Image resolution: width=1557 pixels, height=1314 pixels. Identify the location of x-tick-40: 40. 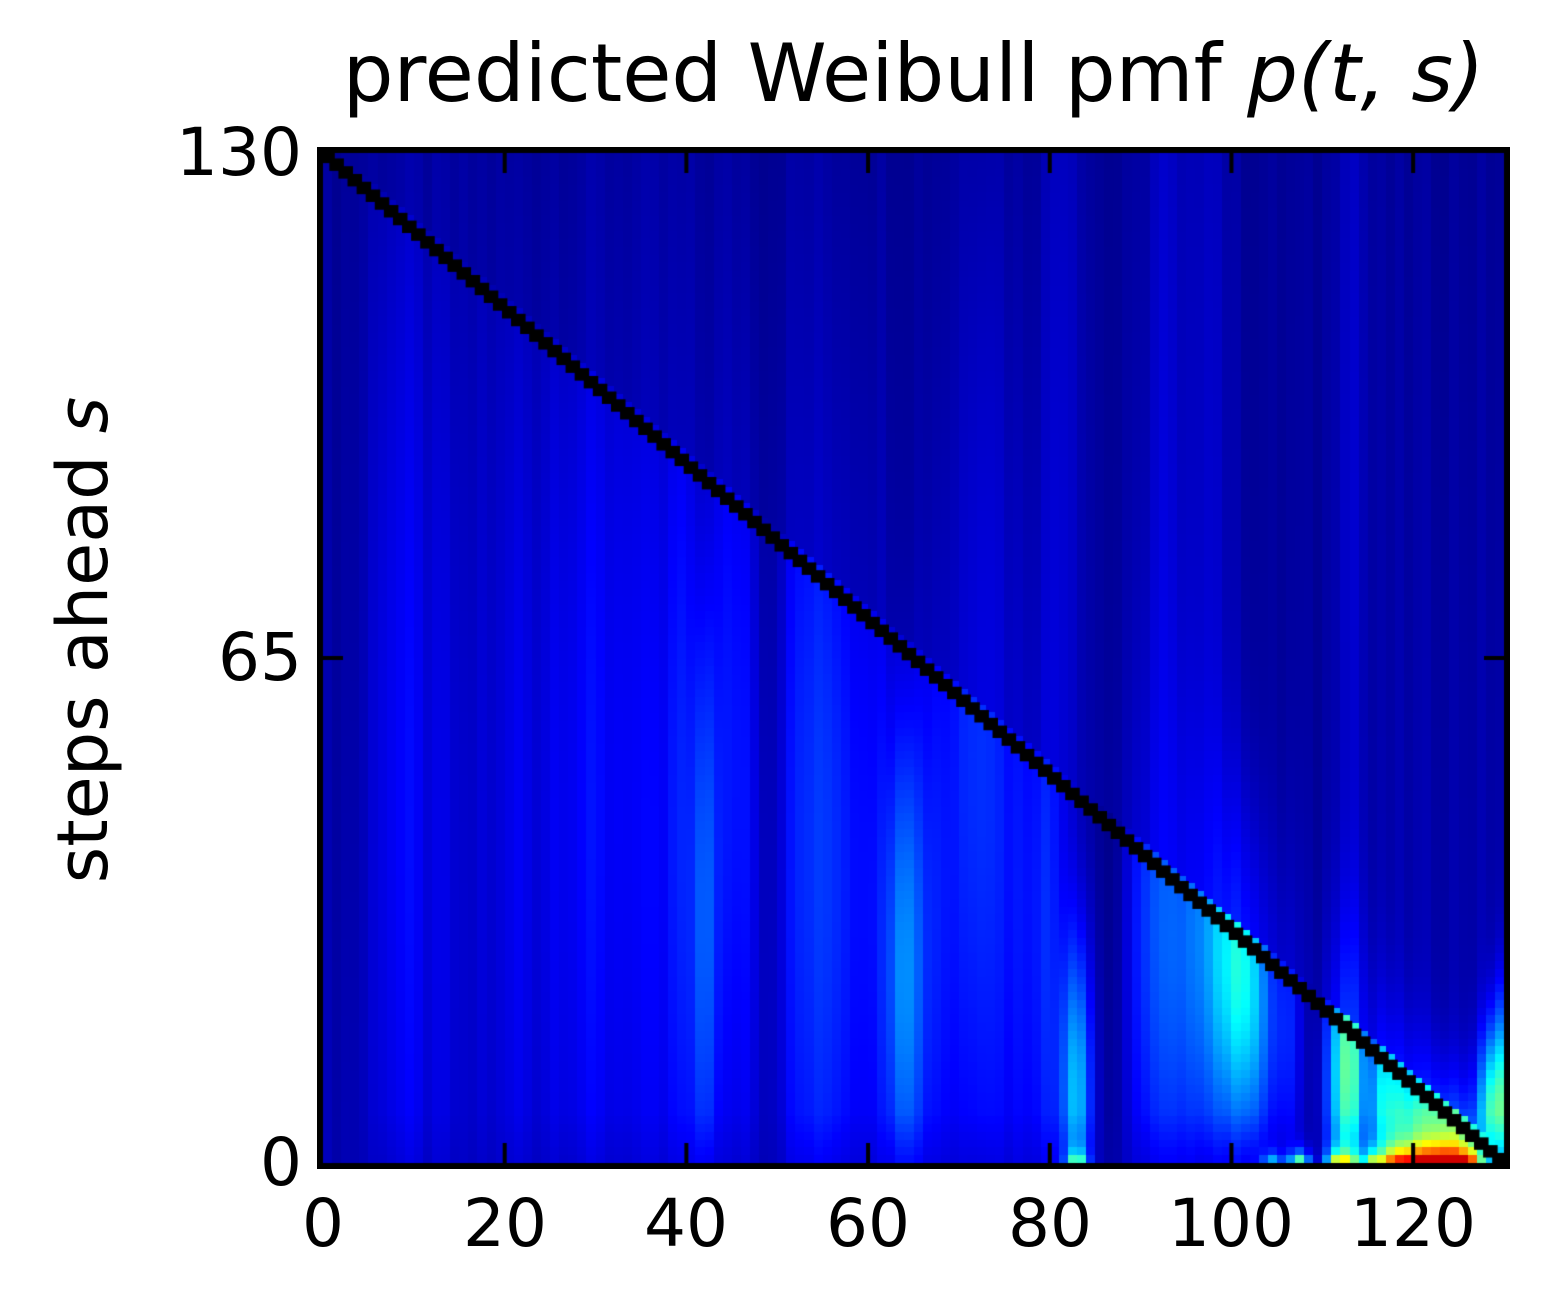
(686, 1223).